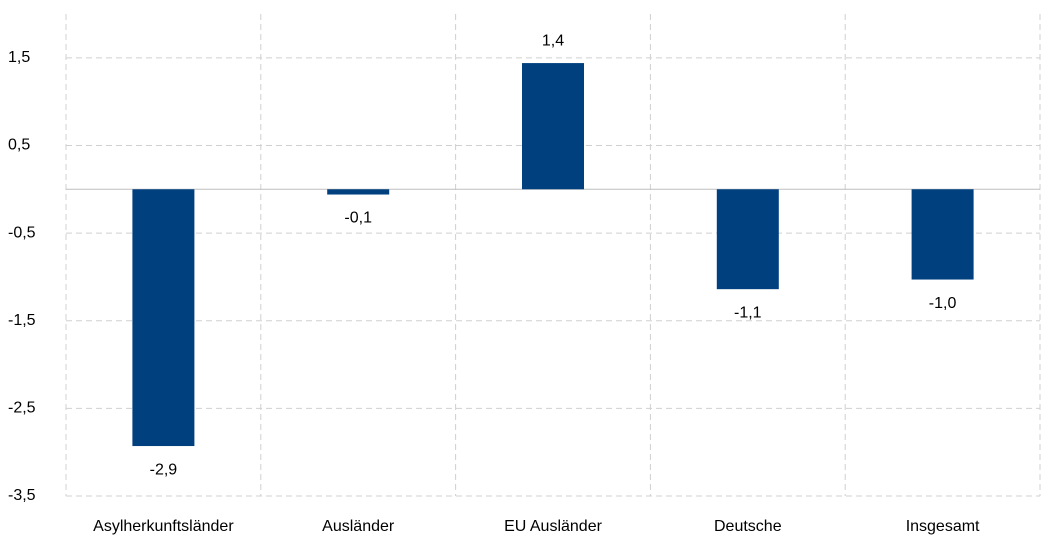 The width and height of the screenshot is (1046, 540). What do you see at coordinates (19, 145) in the screenshot?
I see `y-tick-label: 0,5` at bounding box center [19, 145].